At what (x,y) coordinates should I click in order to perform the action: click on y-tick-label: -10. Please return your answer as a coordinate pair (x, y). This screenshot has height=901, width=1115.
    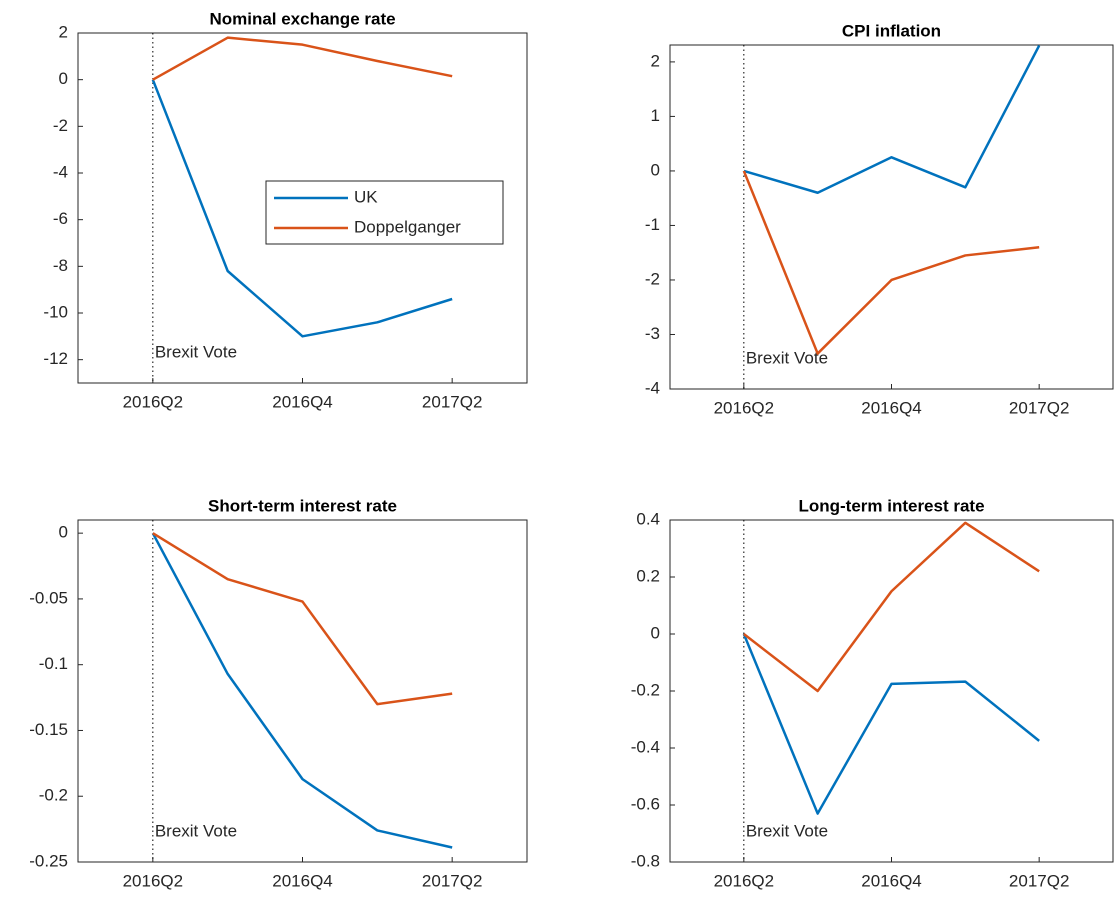
    Looking at the image, I should click on (55, 311).